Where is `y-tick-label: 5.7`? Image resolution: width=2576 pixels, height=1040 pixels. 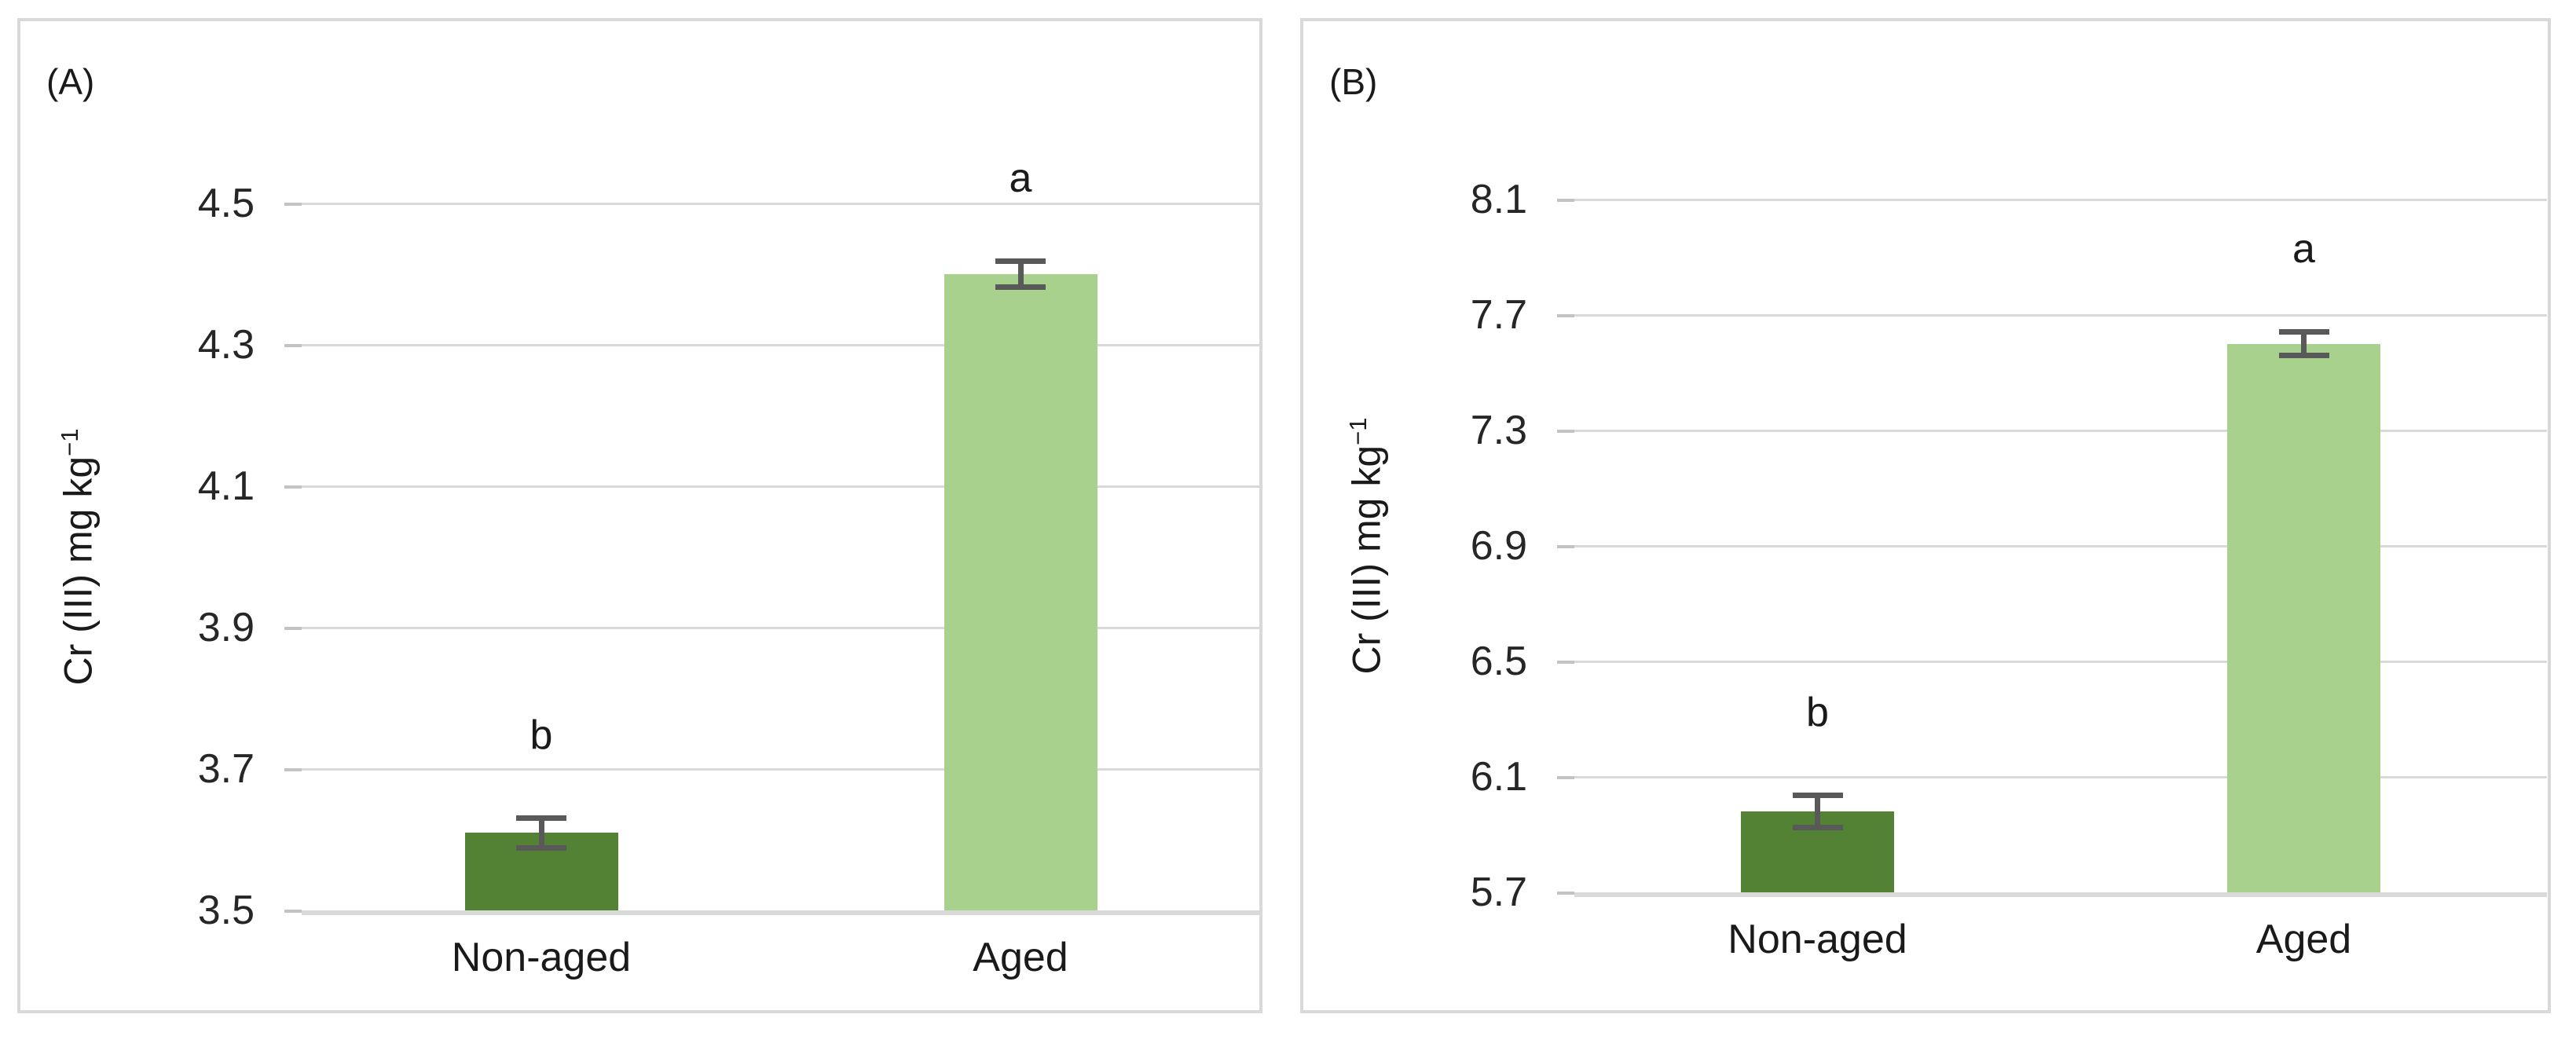
y-tick-label: 5.7 is located at coordinates (1498, 892).